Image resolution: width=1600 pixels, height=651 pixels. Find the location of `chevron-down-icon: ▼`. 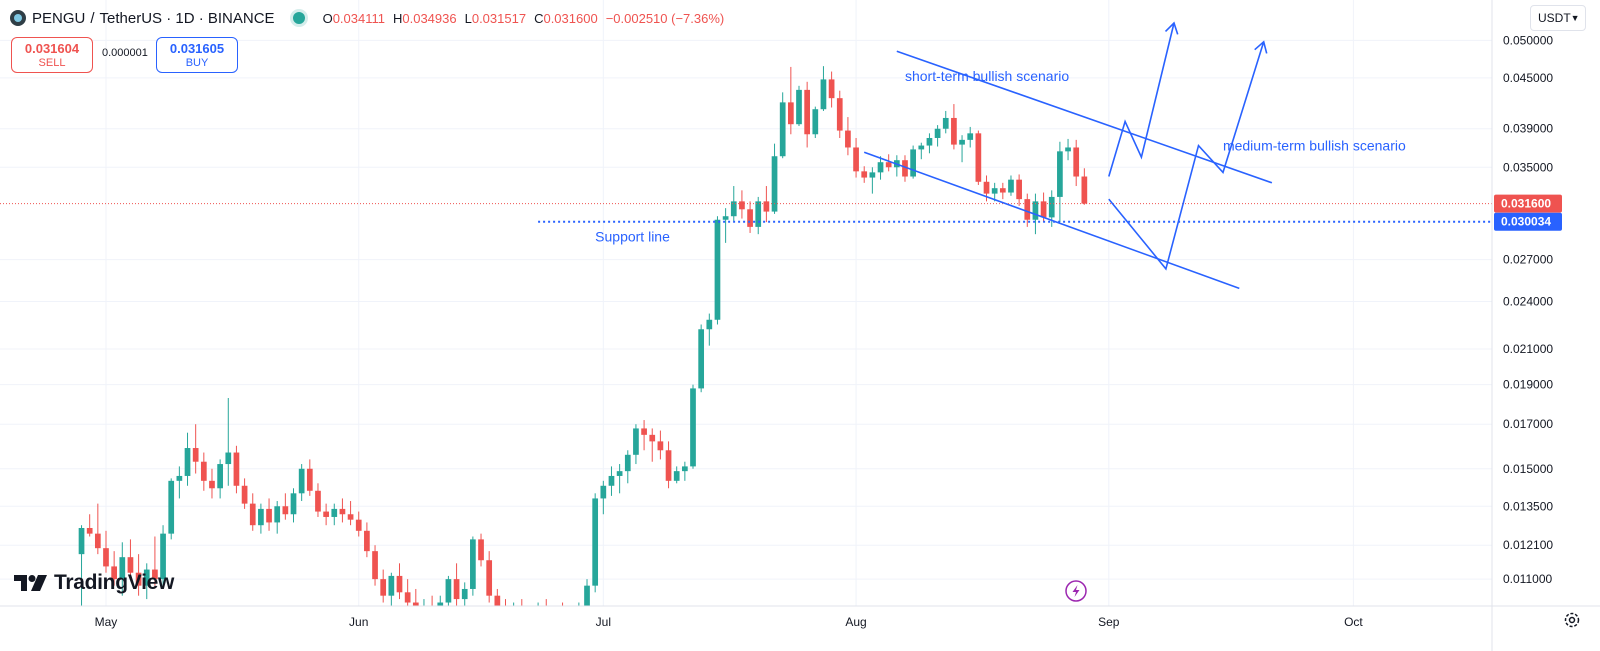

chevron-down-icon: ▼ is located at coordinates (1575, 18).